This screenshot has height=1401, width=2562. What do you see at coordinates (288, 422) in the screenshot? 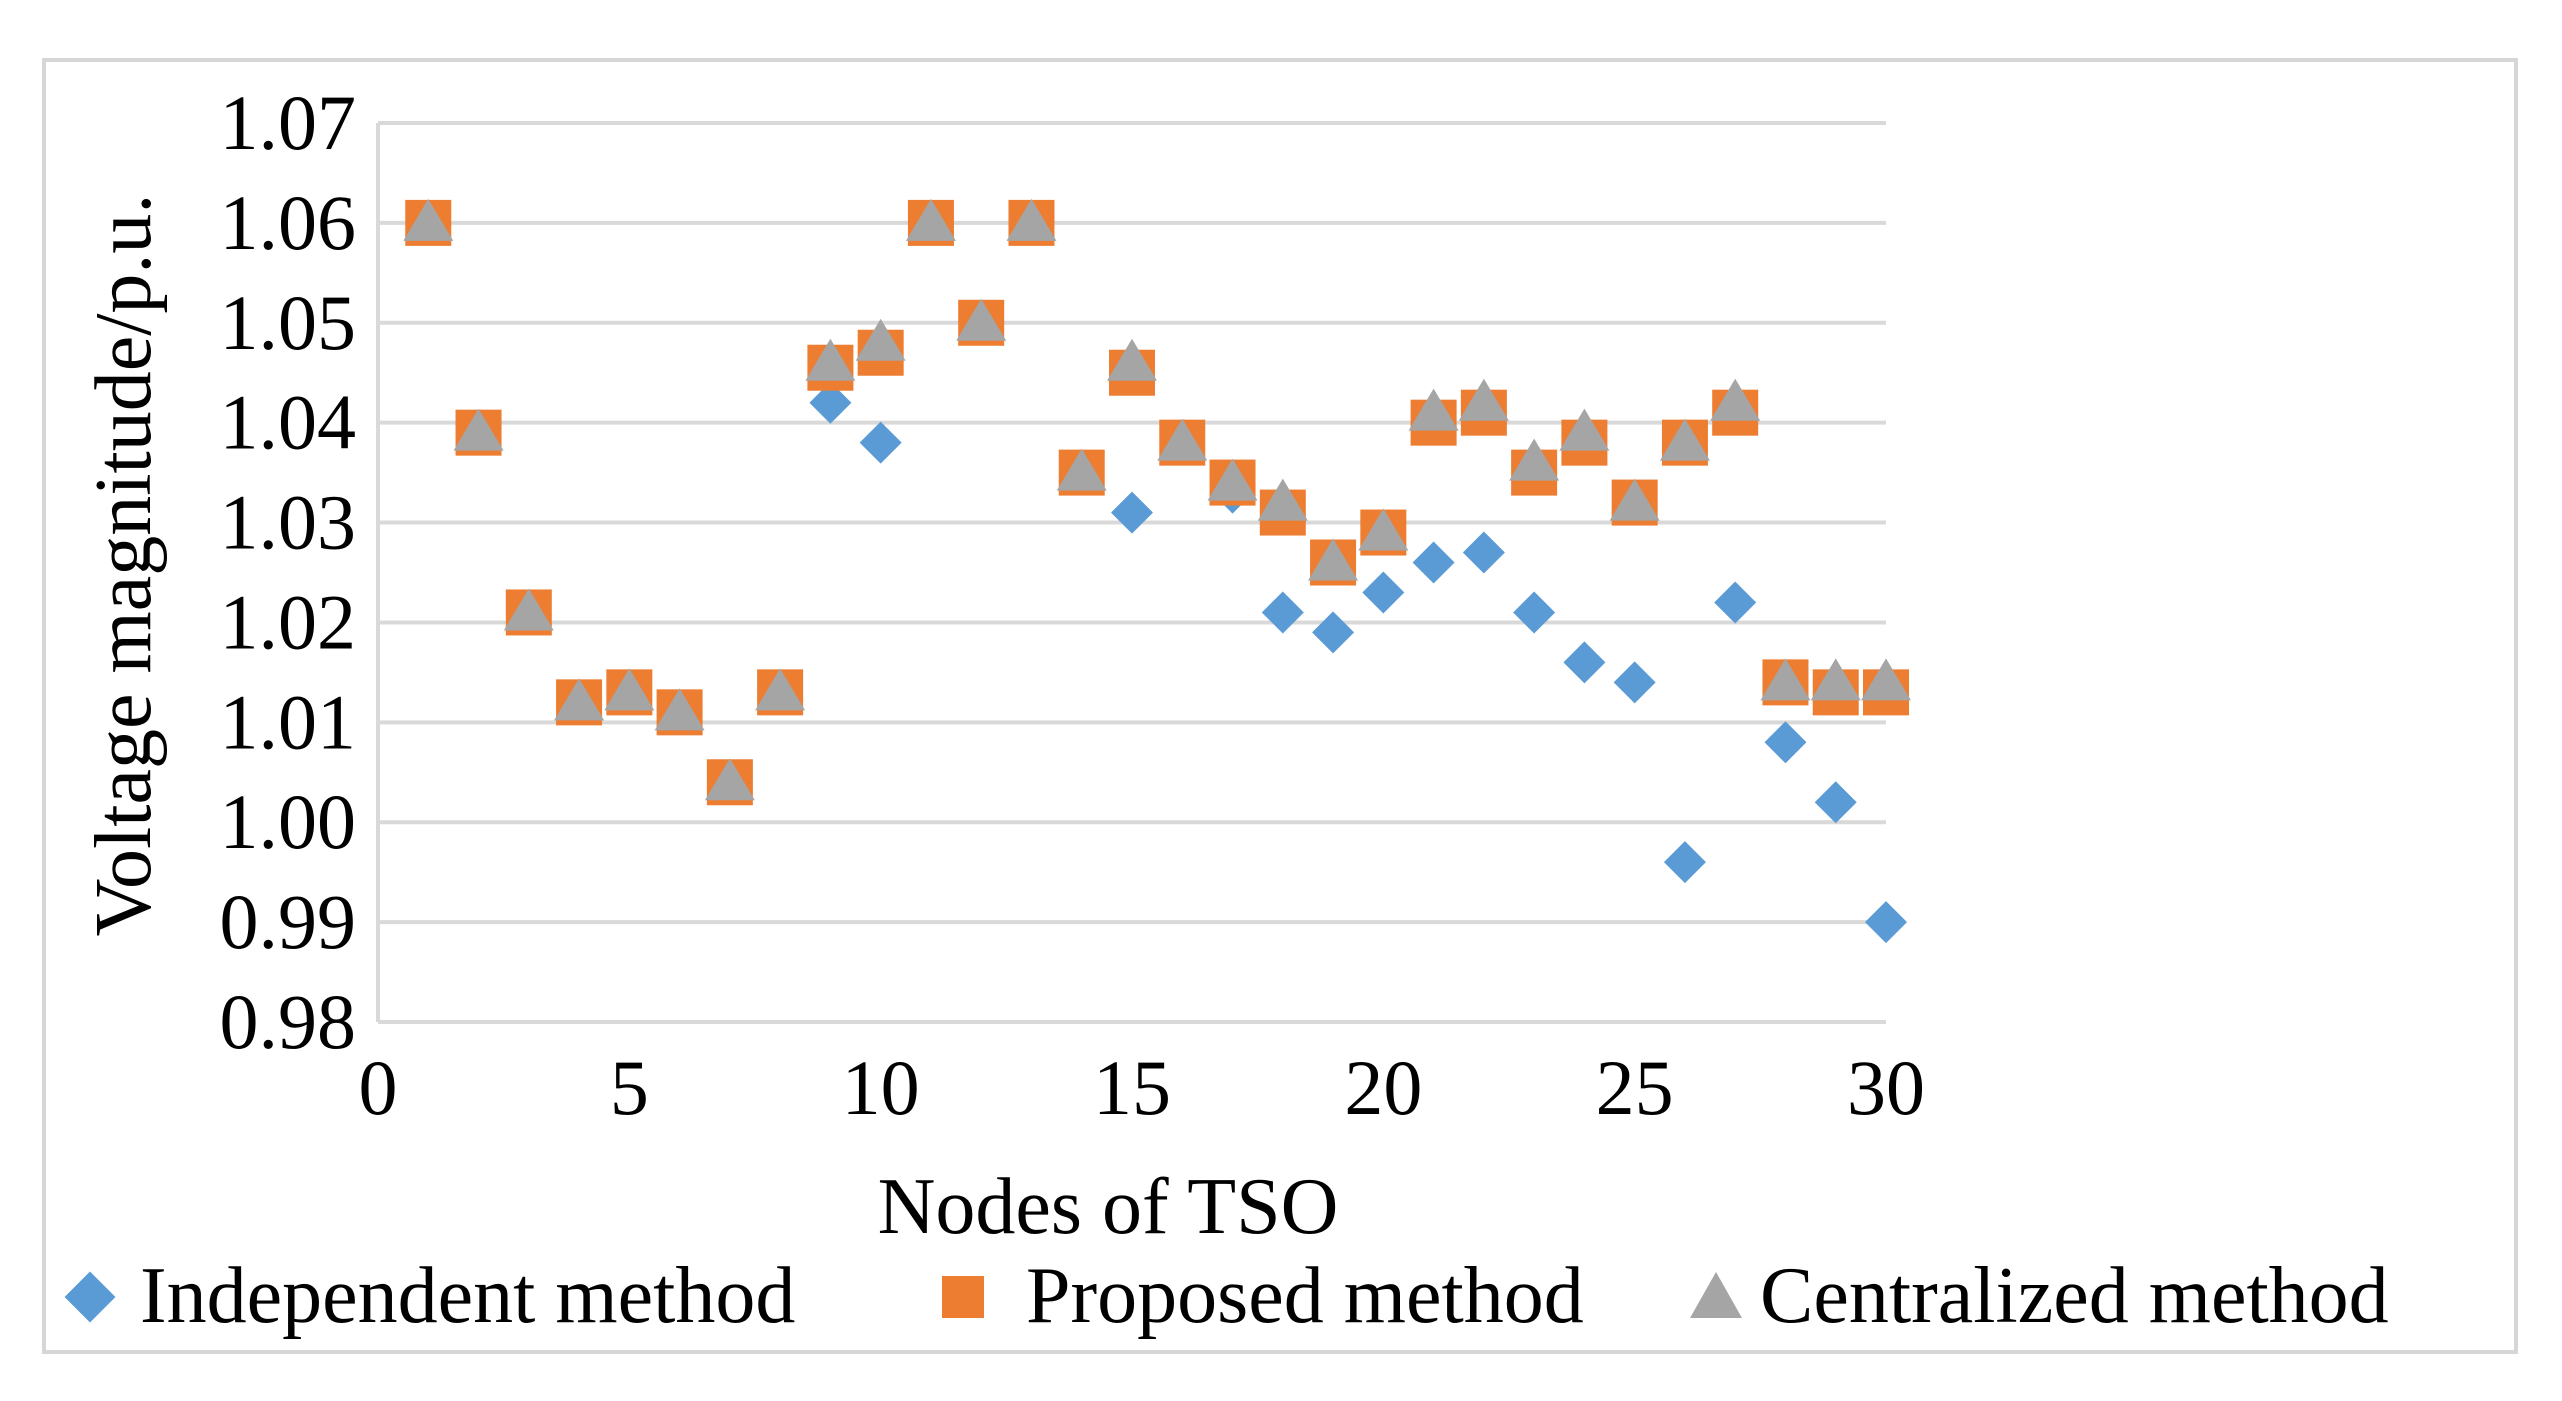
I see `y-tick-label: 1.04` at bounding box center [288, 422].